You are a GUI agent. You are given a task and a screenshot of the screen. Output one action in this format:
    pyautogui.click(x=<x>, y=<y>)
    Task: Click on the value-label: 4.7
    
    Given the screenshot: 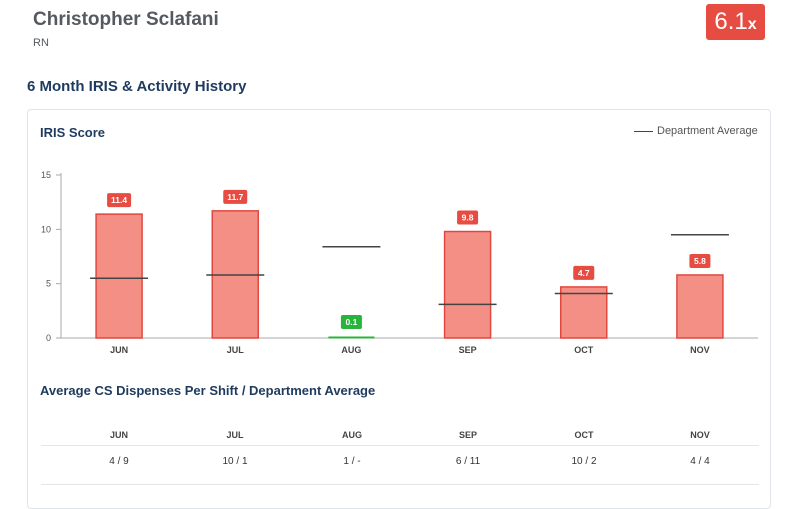 What is the action you would take?
    pyautogui.click(x=584, y=273)
    